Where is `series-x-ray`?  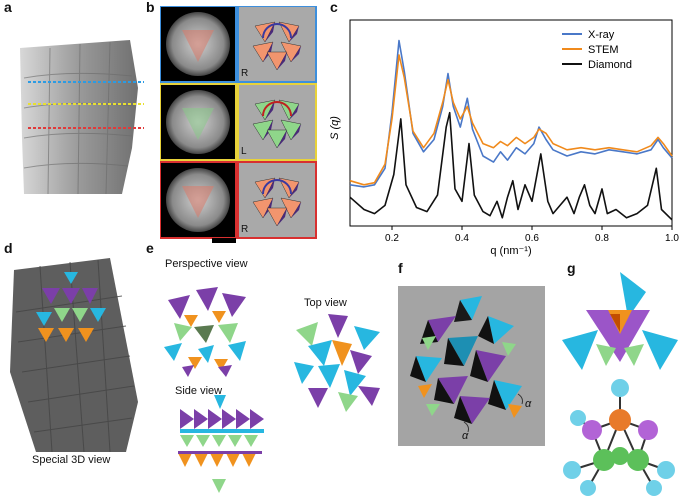 series-x-ray is located at coordinates (511, 113).